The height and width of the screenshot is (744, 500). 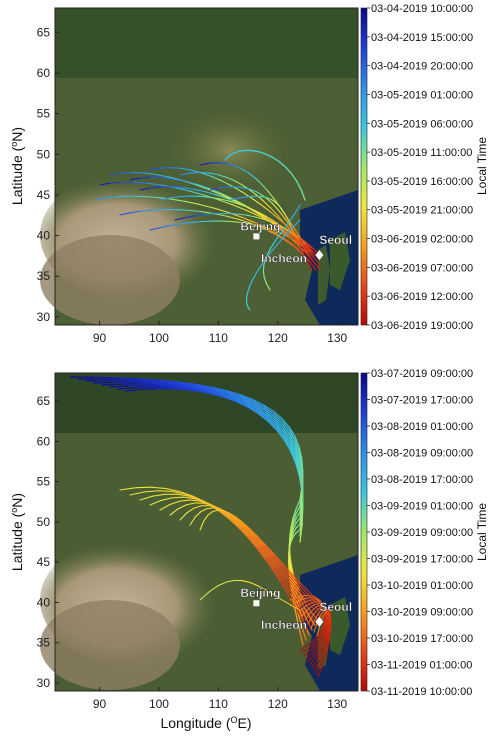 What do you see at coordinates (422, 374) in the screenshot?
I see `colorbar-tick-label: 03-07-2019 09:00:00` at bounding box center [422, 374].